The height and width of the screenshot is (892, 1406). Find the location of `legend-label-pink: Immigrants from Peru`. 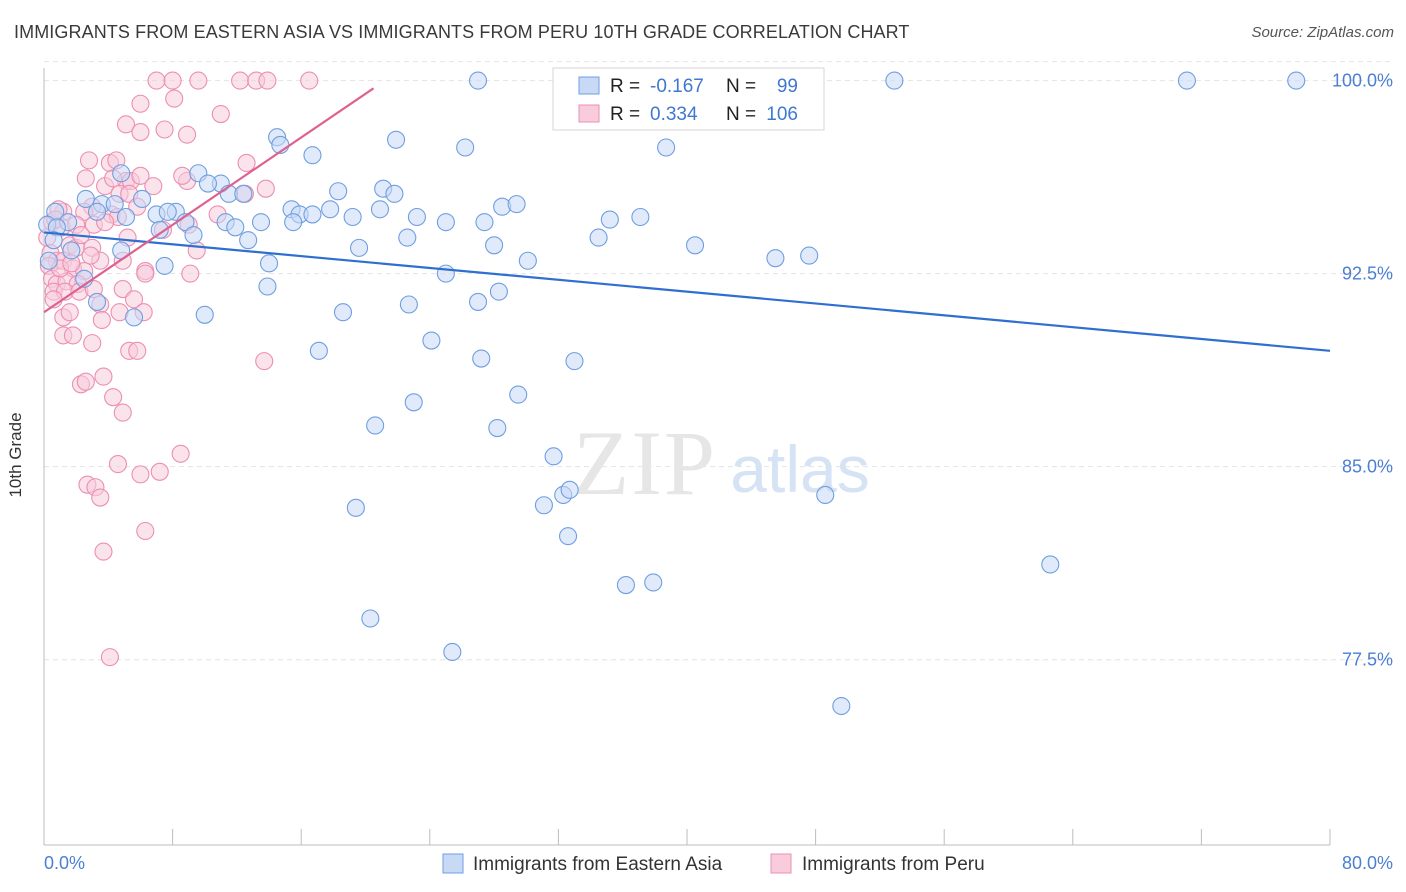

legend-label-pink: Immigrants from Peru is located at coordinates (893, 864).